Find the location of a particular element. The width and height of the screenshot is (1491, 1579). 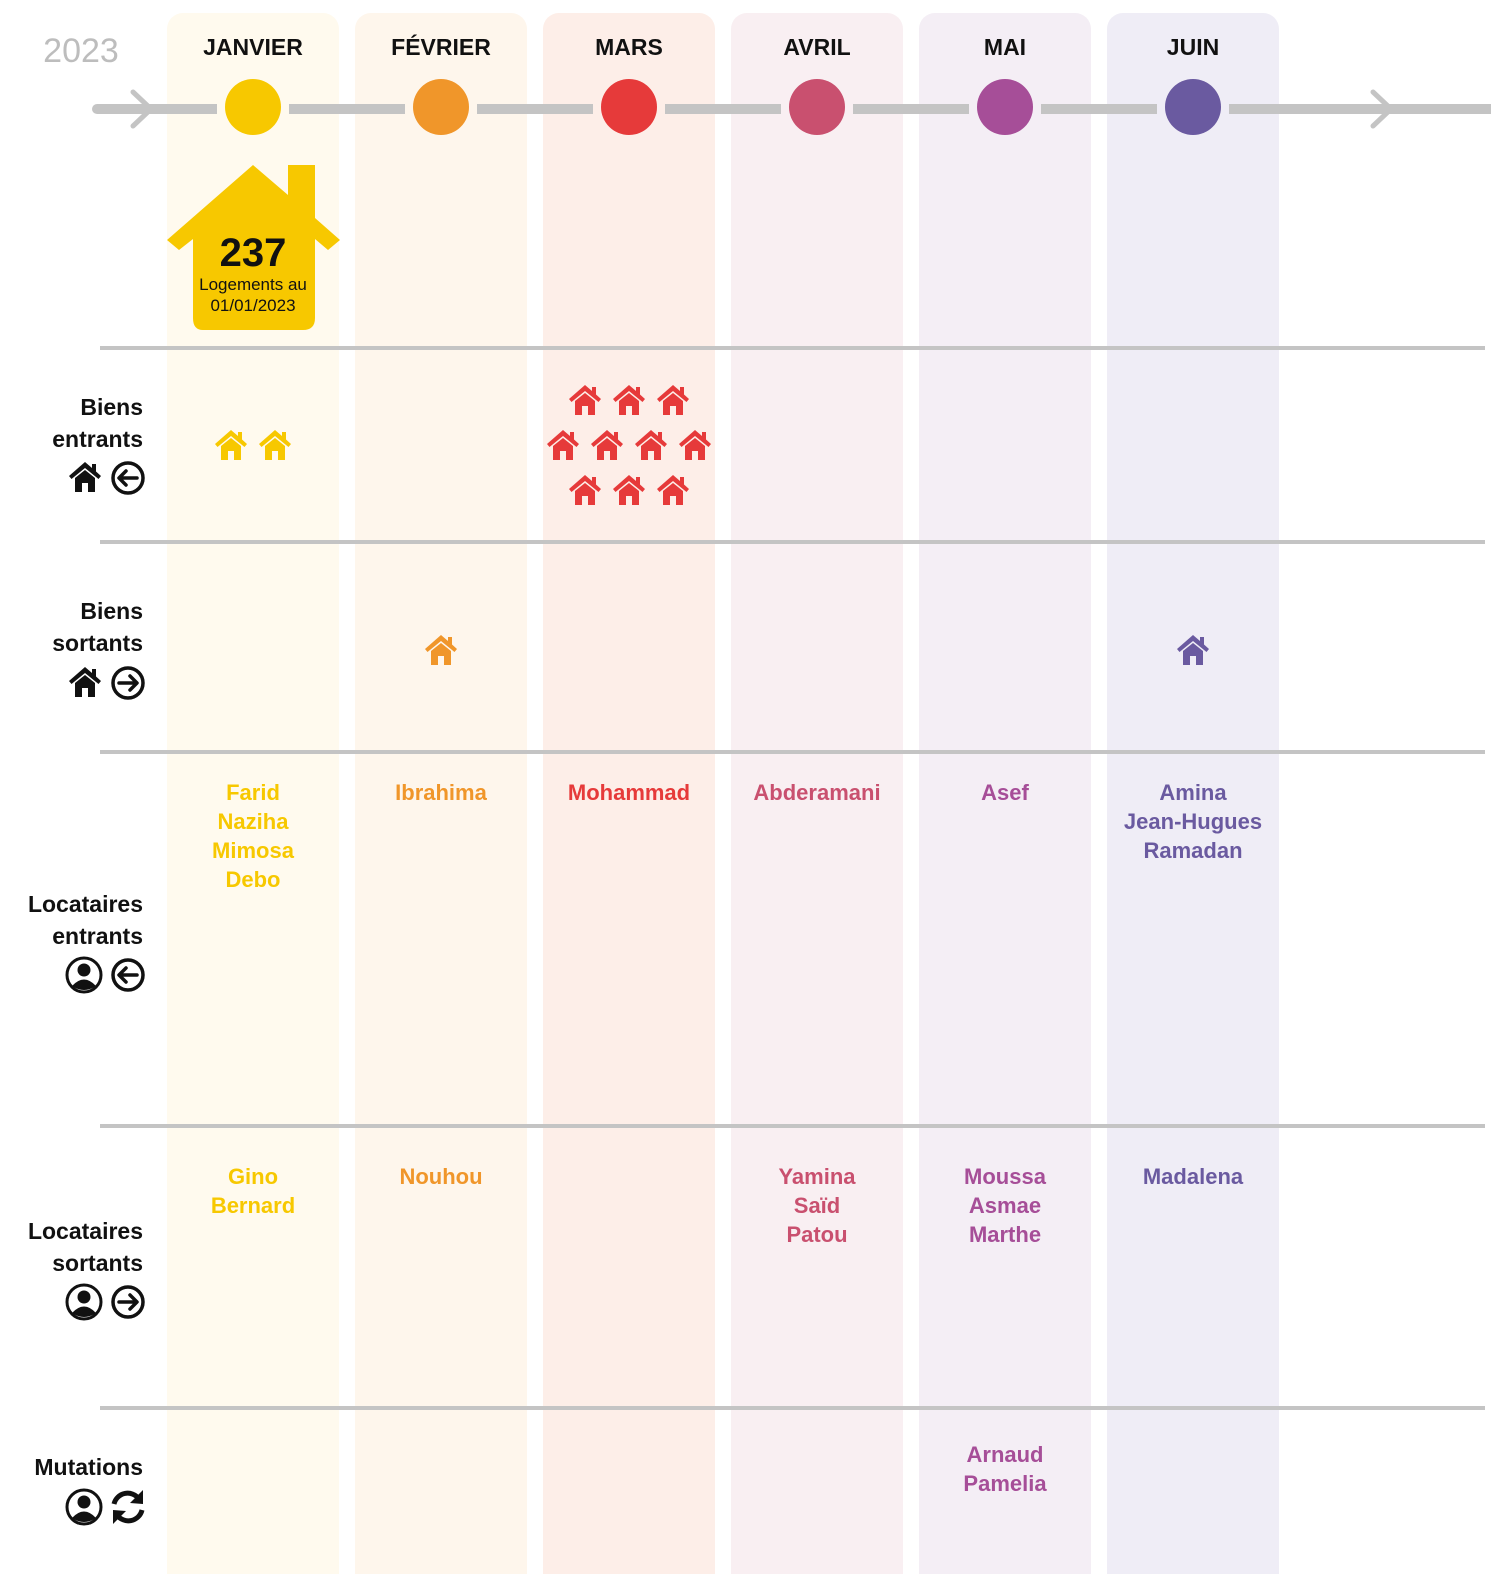

month-name: AVRIL is located at coordinates (816, 47).